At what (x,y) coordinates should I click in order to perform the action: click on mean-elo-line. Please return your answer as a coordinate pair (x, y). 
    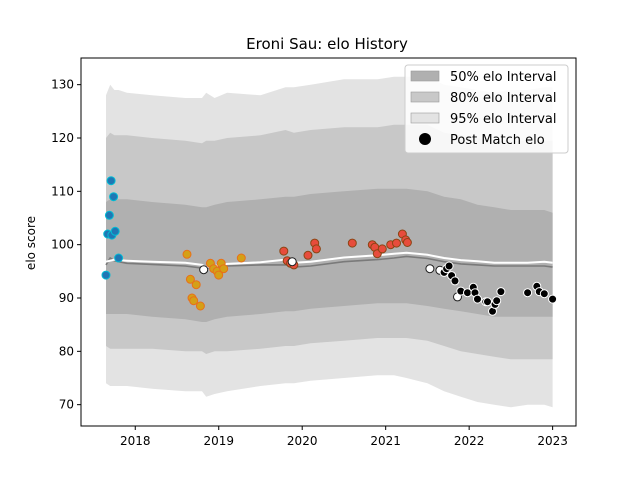
    Looking at the image, I should click on (329, 262).